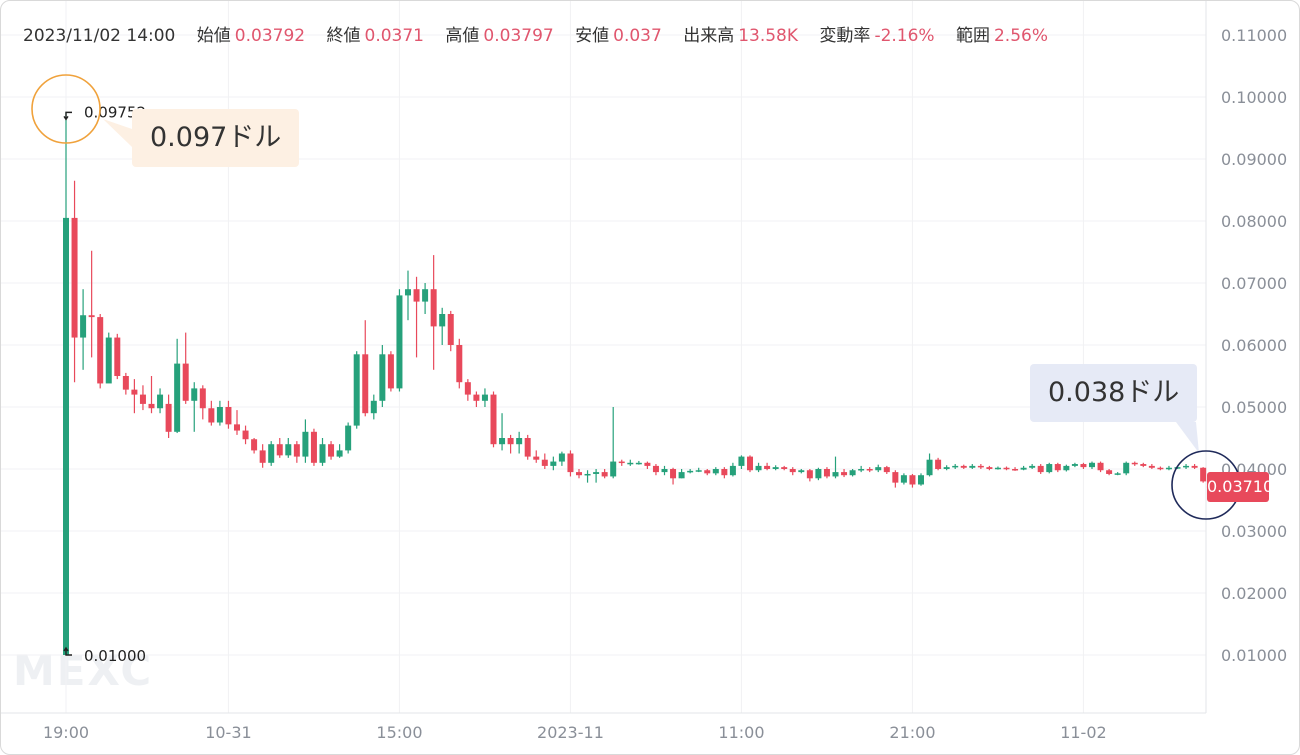 The height and width of the screenshot is (755, 1300). I want to click on last-price-callout: 0.038ドル, so click(1114, 393).